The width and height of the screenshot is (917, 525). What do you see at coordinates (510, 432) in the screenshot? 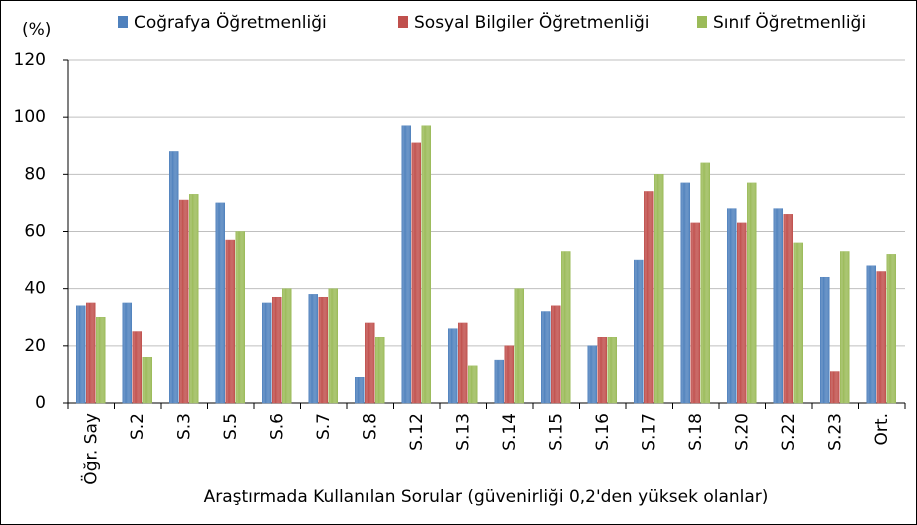
I see `x-tick-label: S.14` at bounding box center [510, 432].